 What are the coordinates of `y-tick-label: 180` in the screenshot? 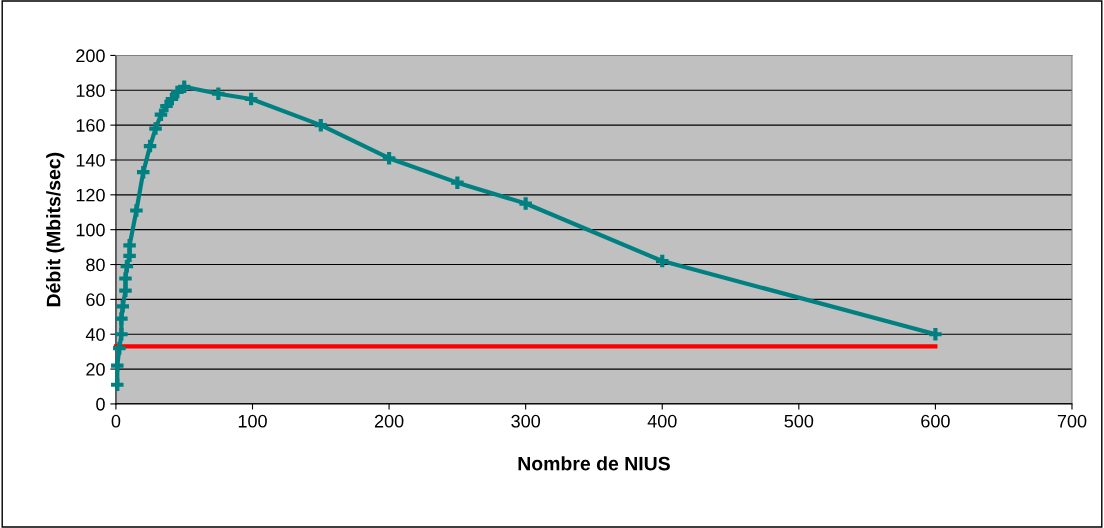 It's located at (90, 91).